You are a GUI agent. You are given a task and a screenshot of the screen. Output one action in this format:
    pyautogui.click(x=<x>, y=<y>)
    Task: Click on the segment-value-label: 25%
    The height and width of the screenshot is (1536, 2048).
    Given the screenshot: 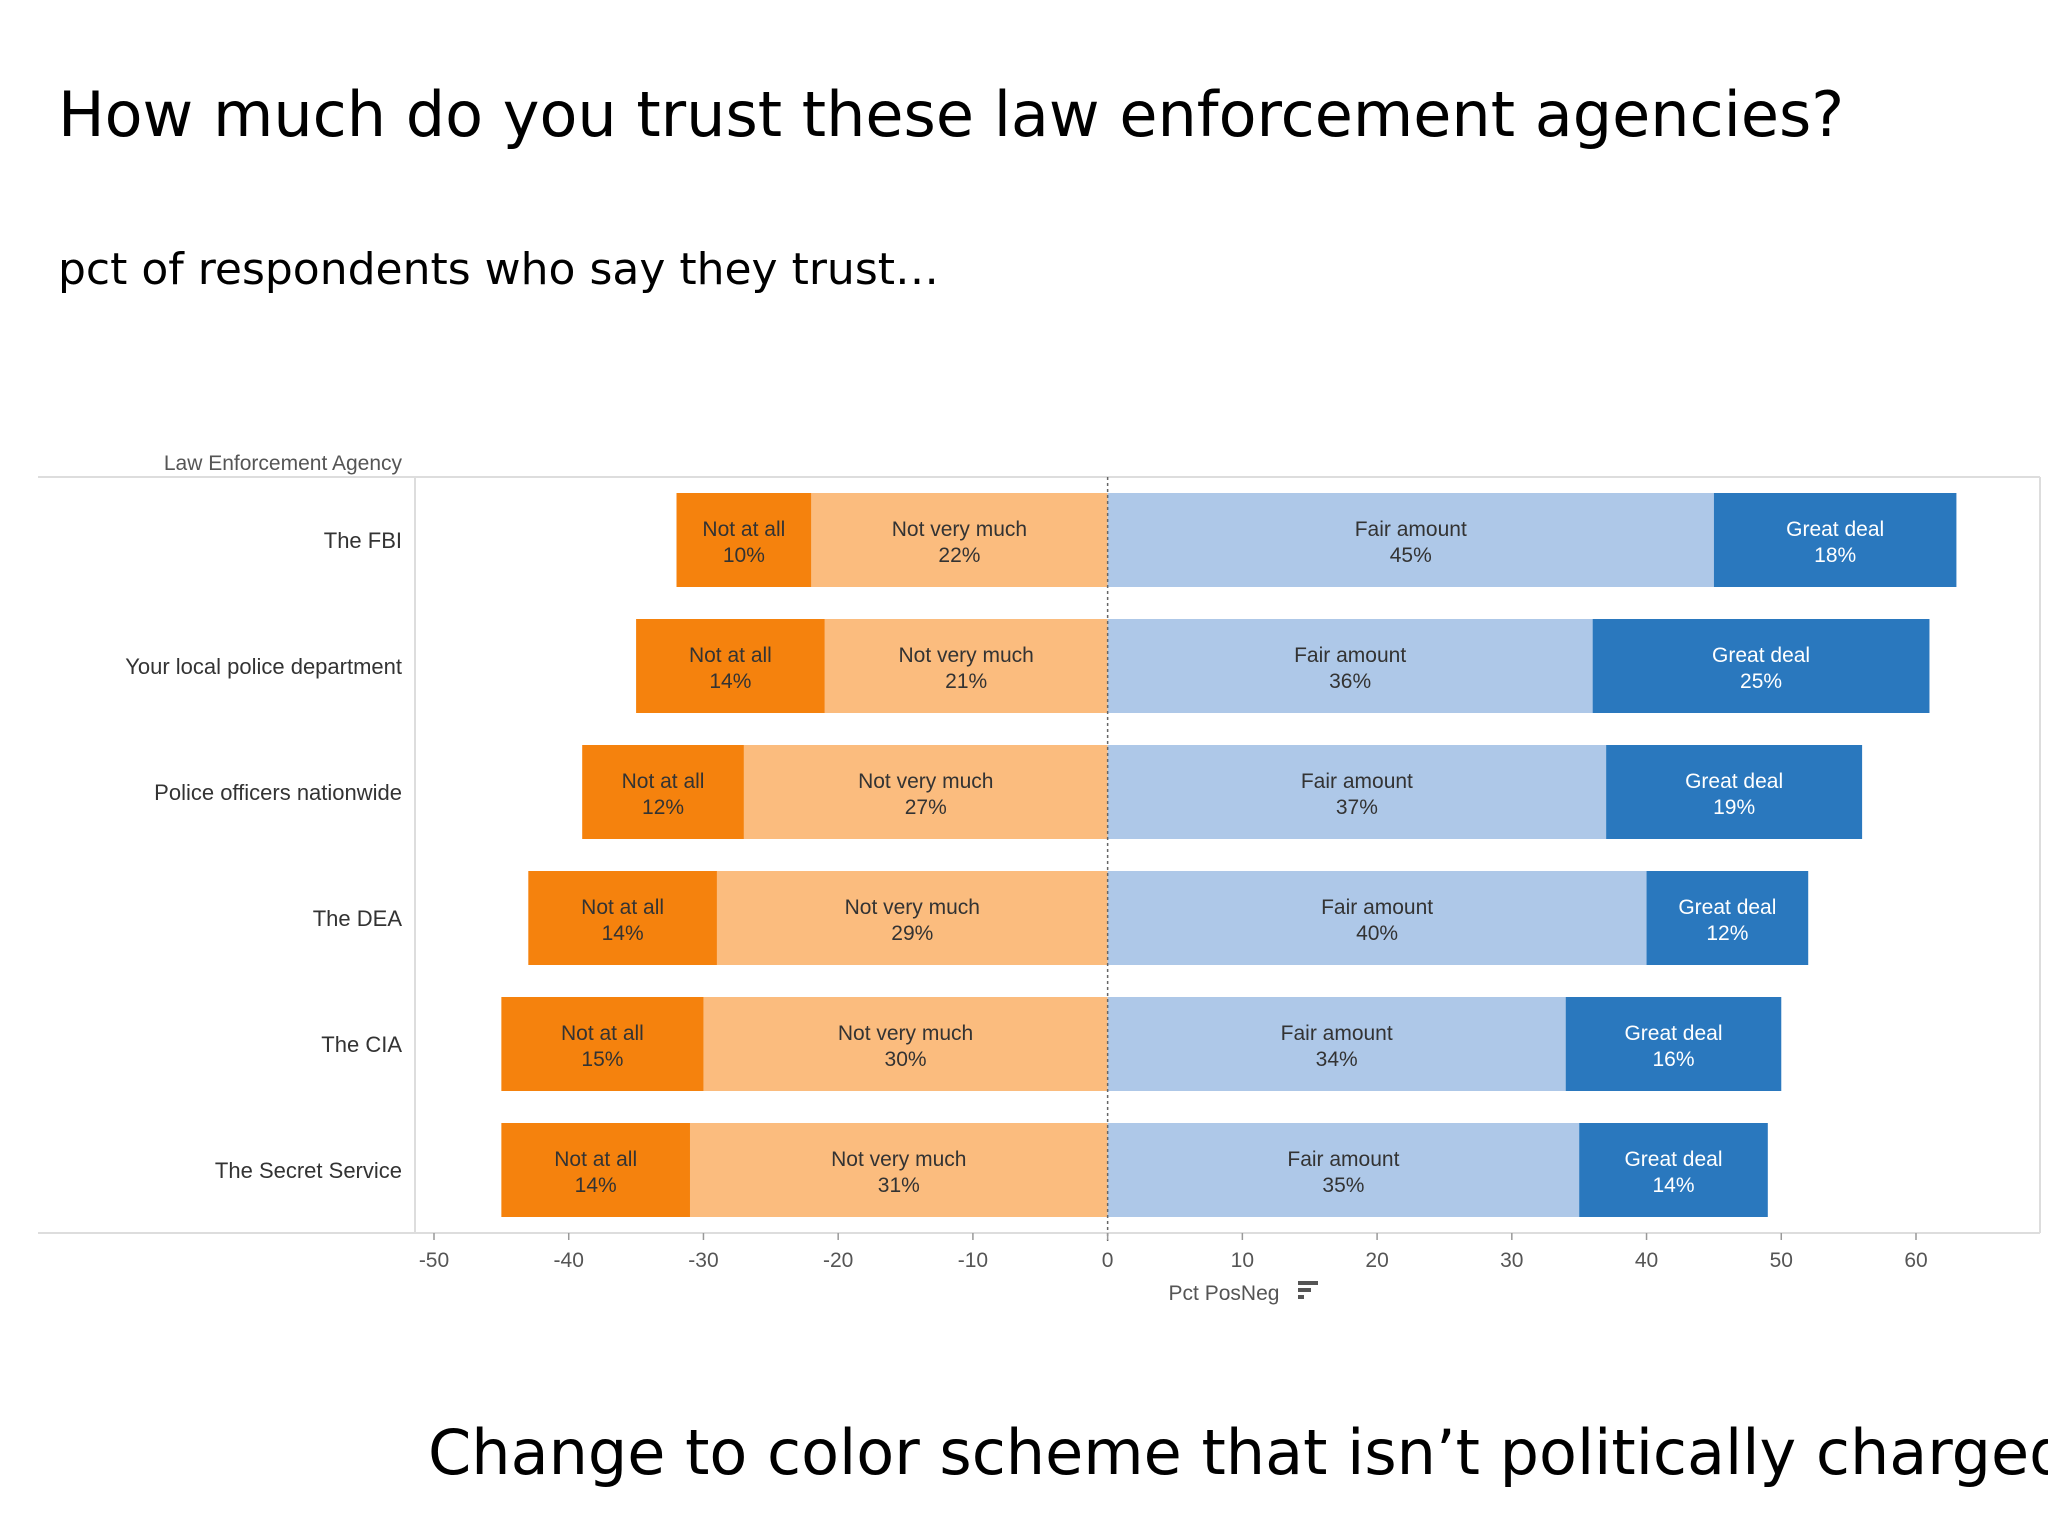 What is the action you would take?
    pyautogui.click(x=1761, y=681)
    